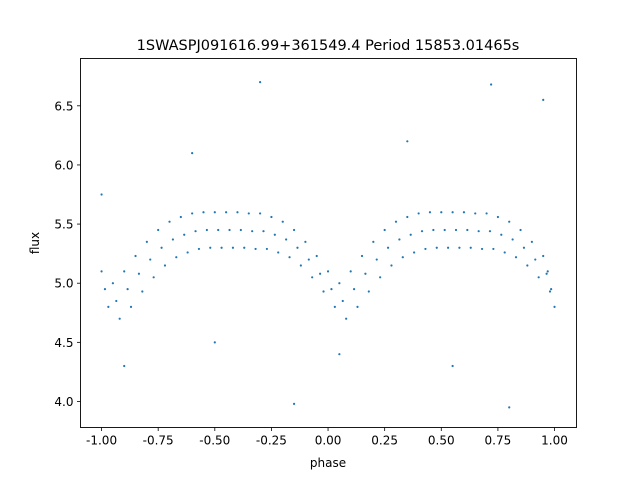 This screenshot has width=640, height=484. What do you see at coordinates (63, 284) in the screenshot?
I see `y-tick-label: 5.0` at bounding box center [63, 284].